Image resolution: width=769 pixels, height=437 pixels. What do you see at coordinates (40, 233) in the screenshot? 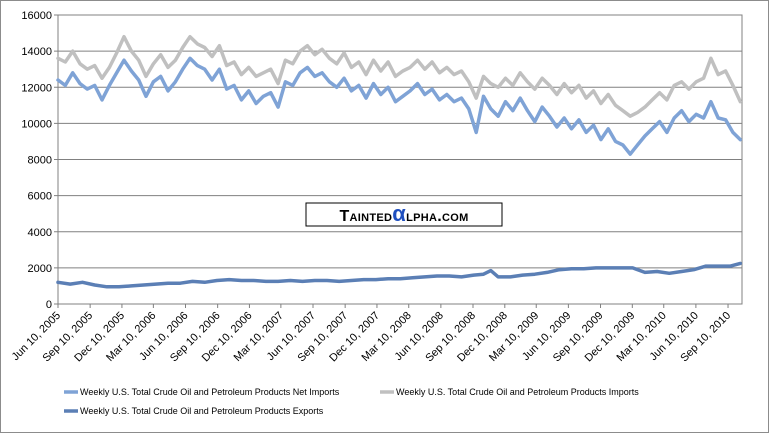
I see `y-tick-label: 4000` at bounding box center [40, 233].